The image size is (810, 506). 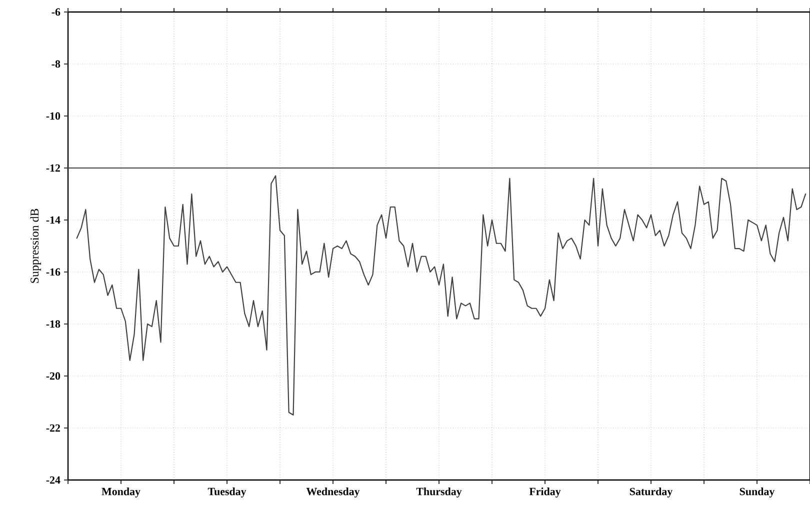 What do you see at coordinates (53, 272) in the screenshot?
I see `y-tick-label: -16` at bounding box center [53, 272].